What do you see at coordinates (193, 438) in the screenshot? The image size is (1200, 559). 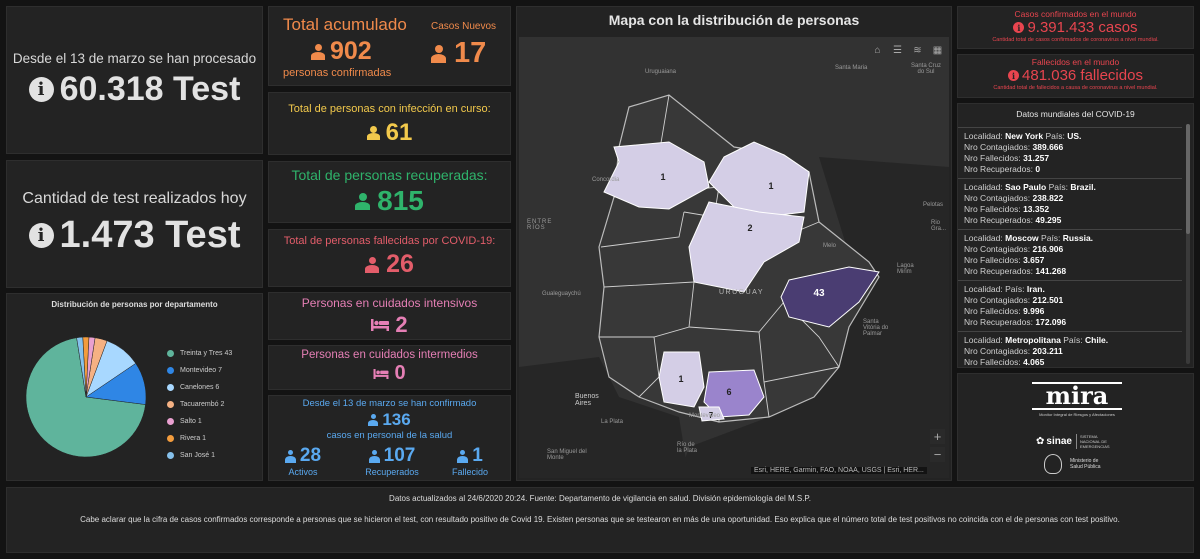 I see `legend-label: Rivera 1` at bounding box center [193, 438].